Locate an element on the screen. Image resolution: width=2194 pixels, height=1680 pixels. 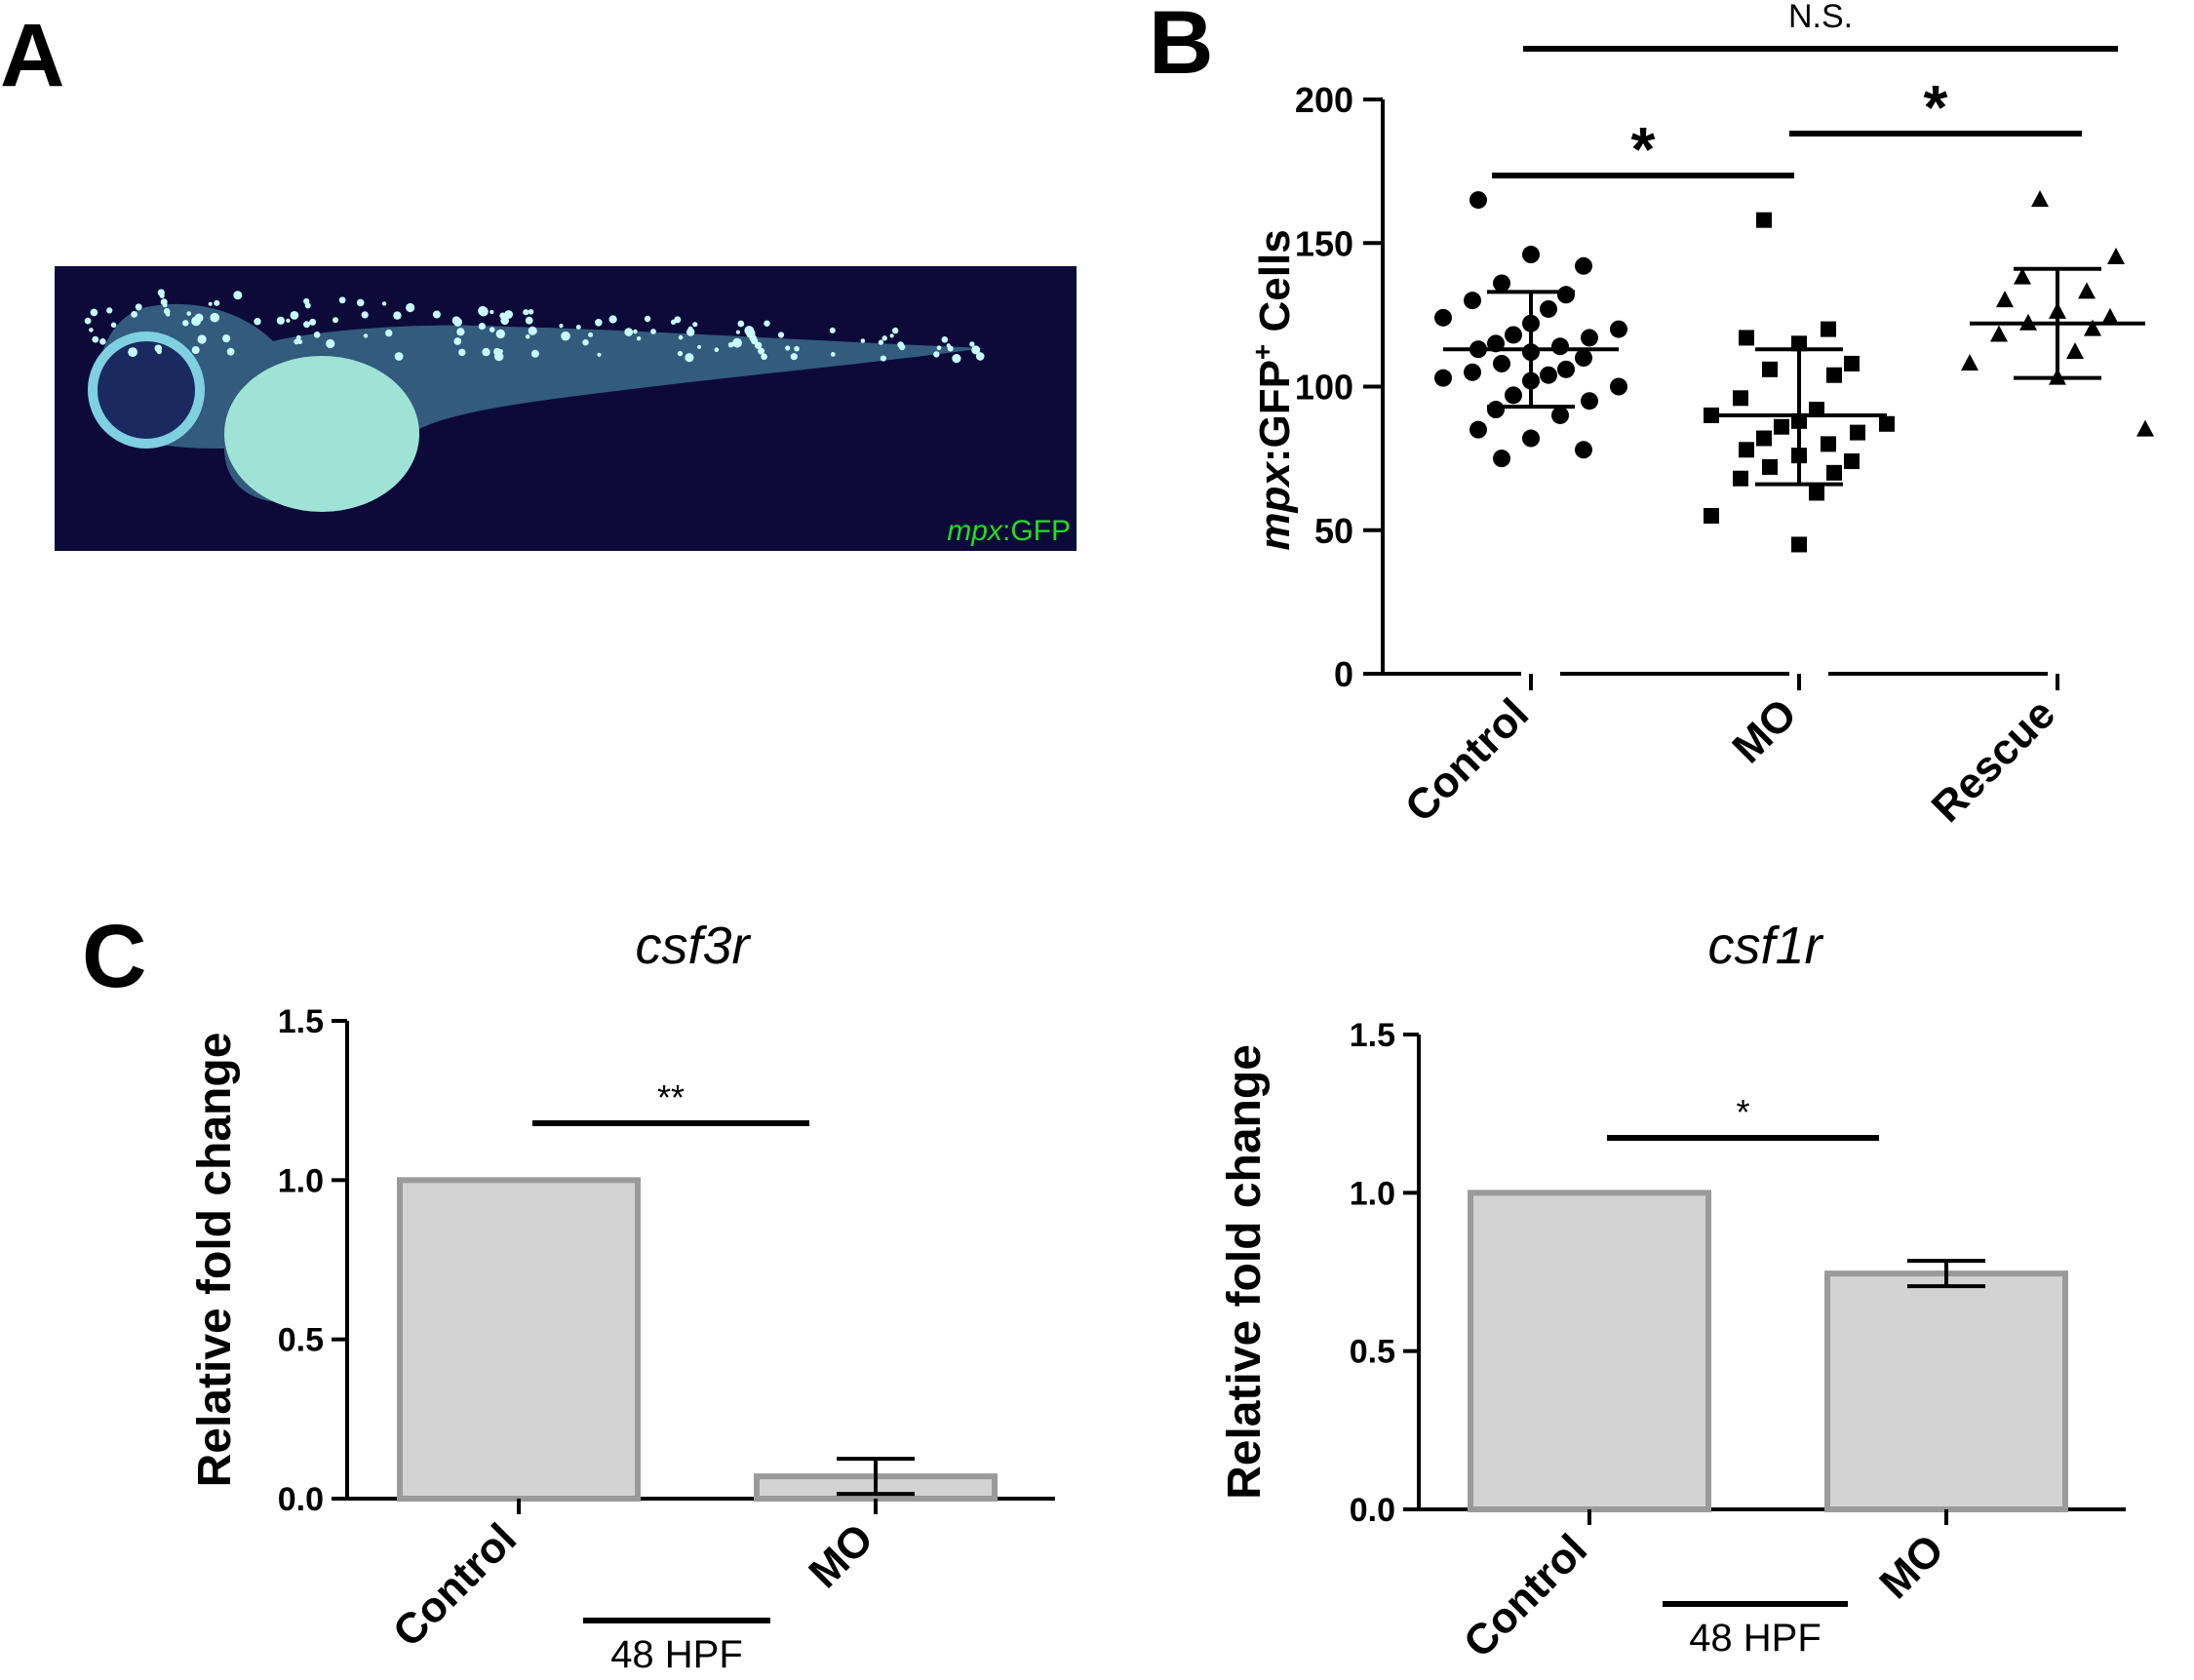
x-tick-label: Control is located at coordinates (1525, 1595).